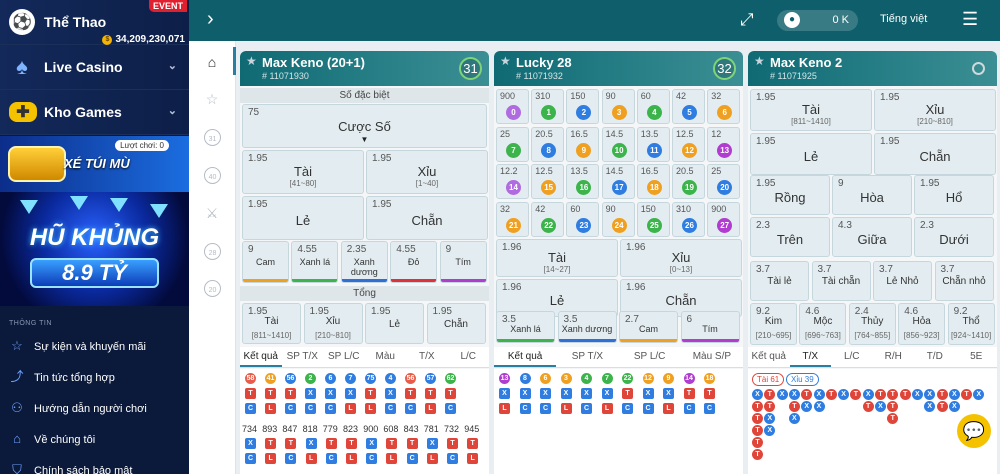  Describe the element at coordinates (893, 356) in the screenshot. I see `tab-3: R/H` at that location.